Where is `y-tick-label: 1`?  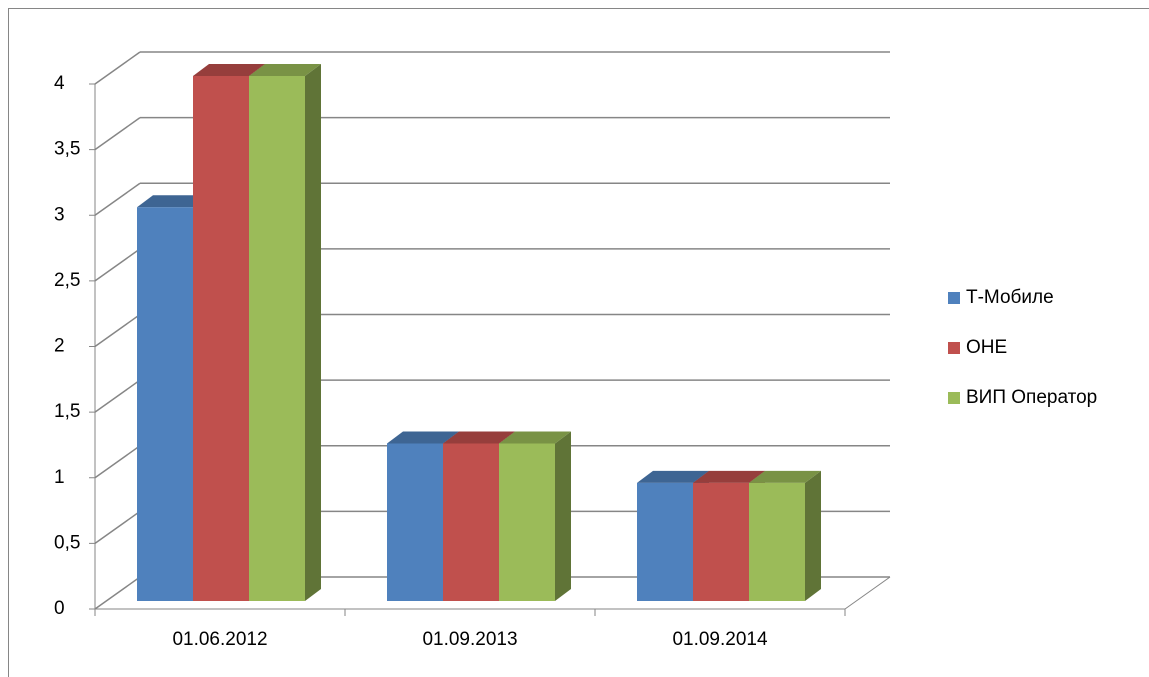 y-tick-label: 1 is located at coordinates (59, 477).